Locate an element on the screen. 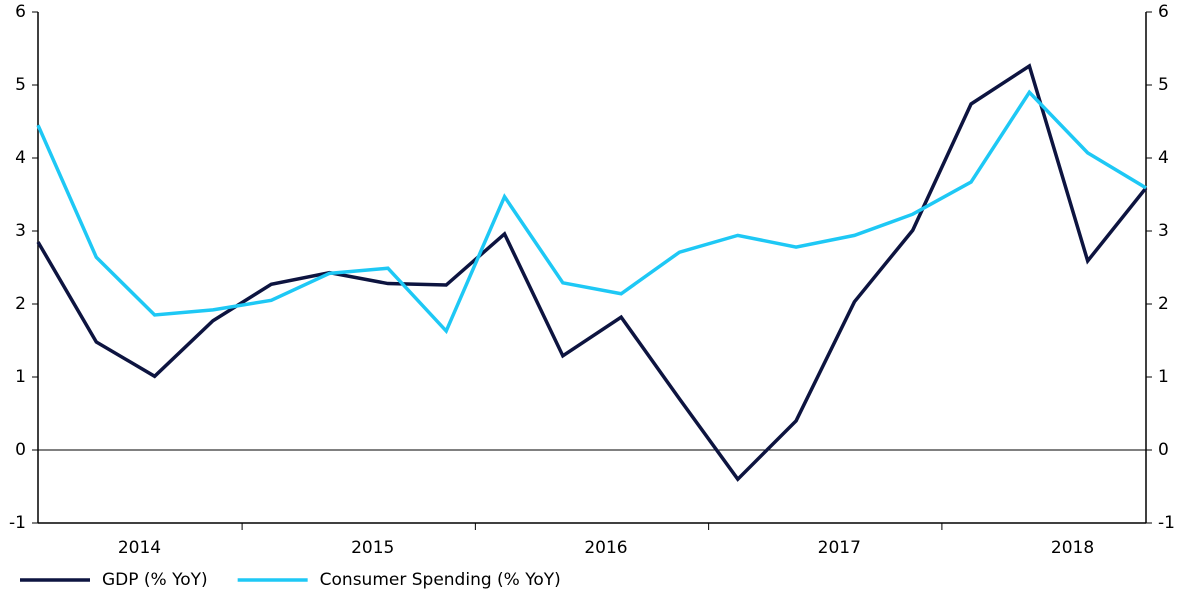 The image size is (1189, 594). y2-tick-label: 5 is located at coordinates (1163, 85).